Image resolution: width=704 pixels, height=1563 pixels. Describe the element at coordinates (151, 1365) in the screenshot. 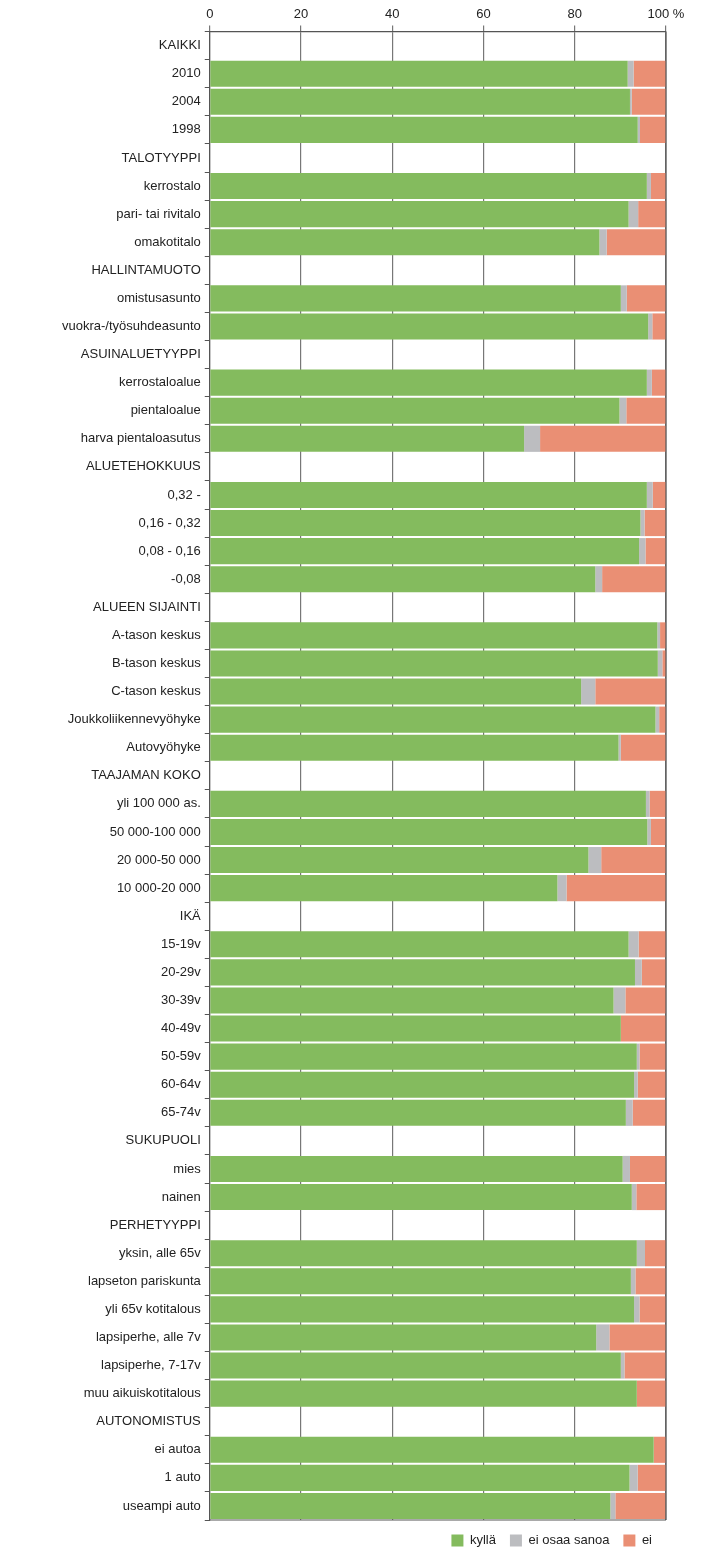

I see `y-tick-label: lapsiperhe, 7-17v` at that location.